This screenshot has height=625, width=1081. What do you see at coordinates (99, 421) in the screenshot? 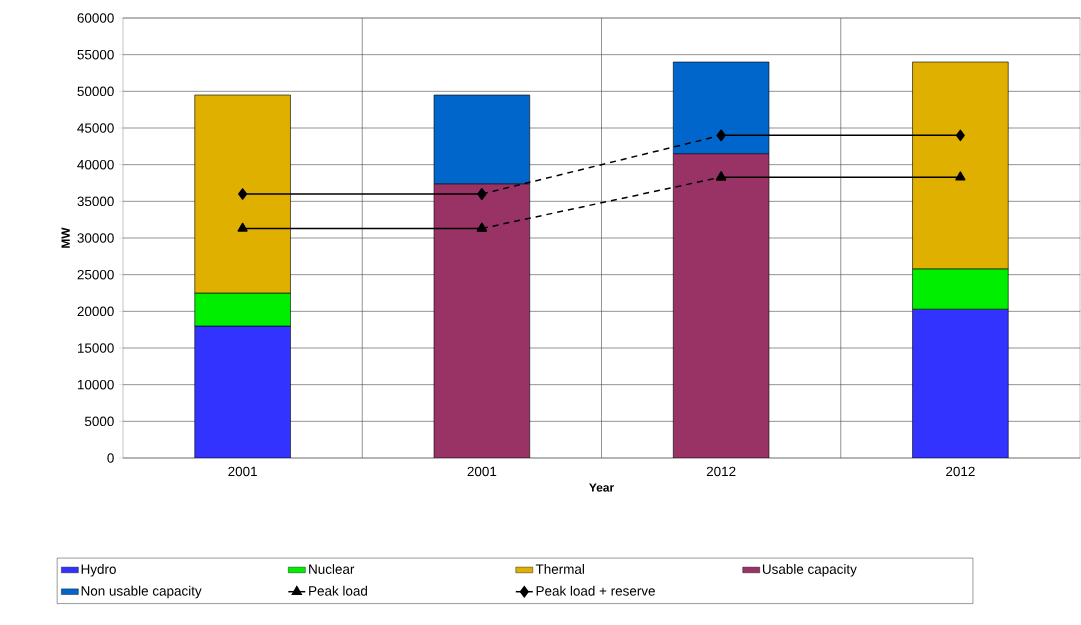
I see `y-tick-label: 5000` at bounding box center [99, 421].